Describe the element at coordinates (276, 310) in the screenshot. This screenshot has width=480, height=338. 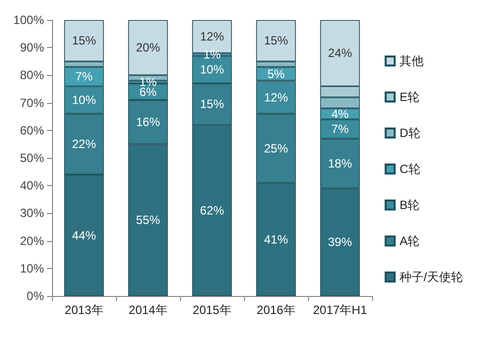
I see `x-tick-label: 2016年` at that location.